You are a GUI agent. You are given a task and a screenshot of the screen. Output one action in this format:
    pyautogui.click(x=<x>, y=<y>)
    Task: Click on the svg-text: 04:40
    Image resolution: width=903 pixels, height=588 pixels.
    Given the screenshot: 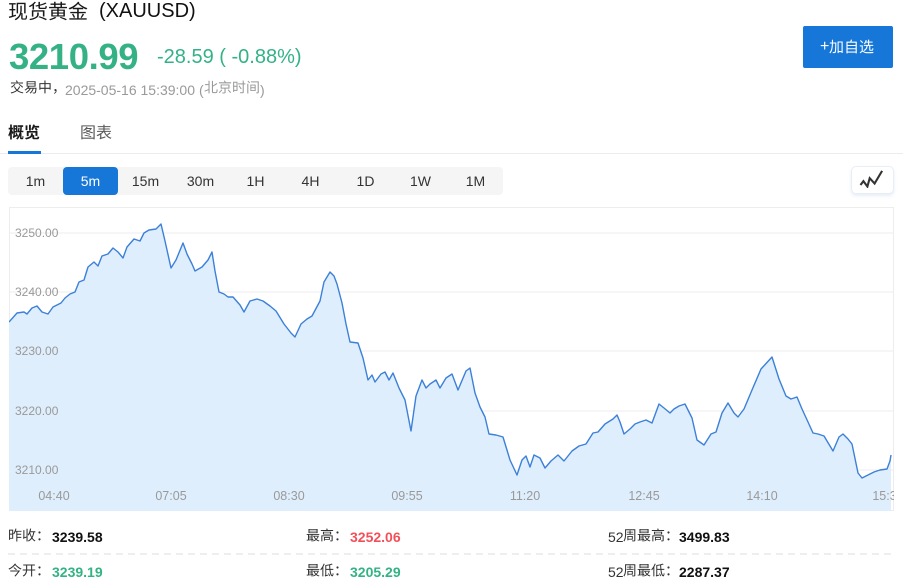 What is the action you would take?
    pyautogui.click(x=53, y=496)
    